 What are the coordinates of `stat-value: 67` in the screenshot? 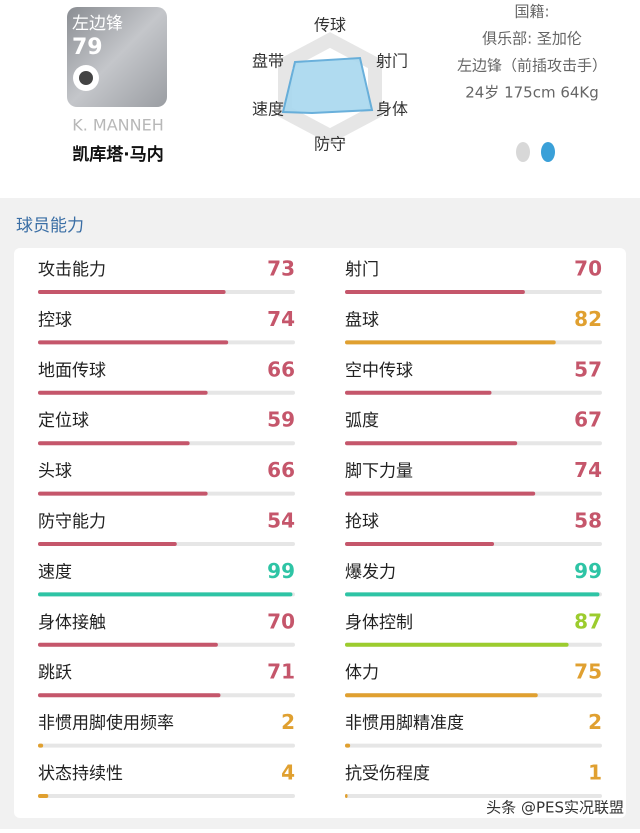 It's located at (588, 420).